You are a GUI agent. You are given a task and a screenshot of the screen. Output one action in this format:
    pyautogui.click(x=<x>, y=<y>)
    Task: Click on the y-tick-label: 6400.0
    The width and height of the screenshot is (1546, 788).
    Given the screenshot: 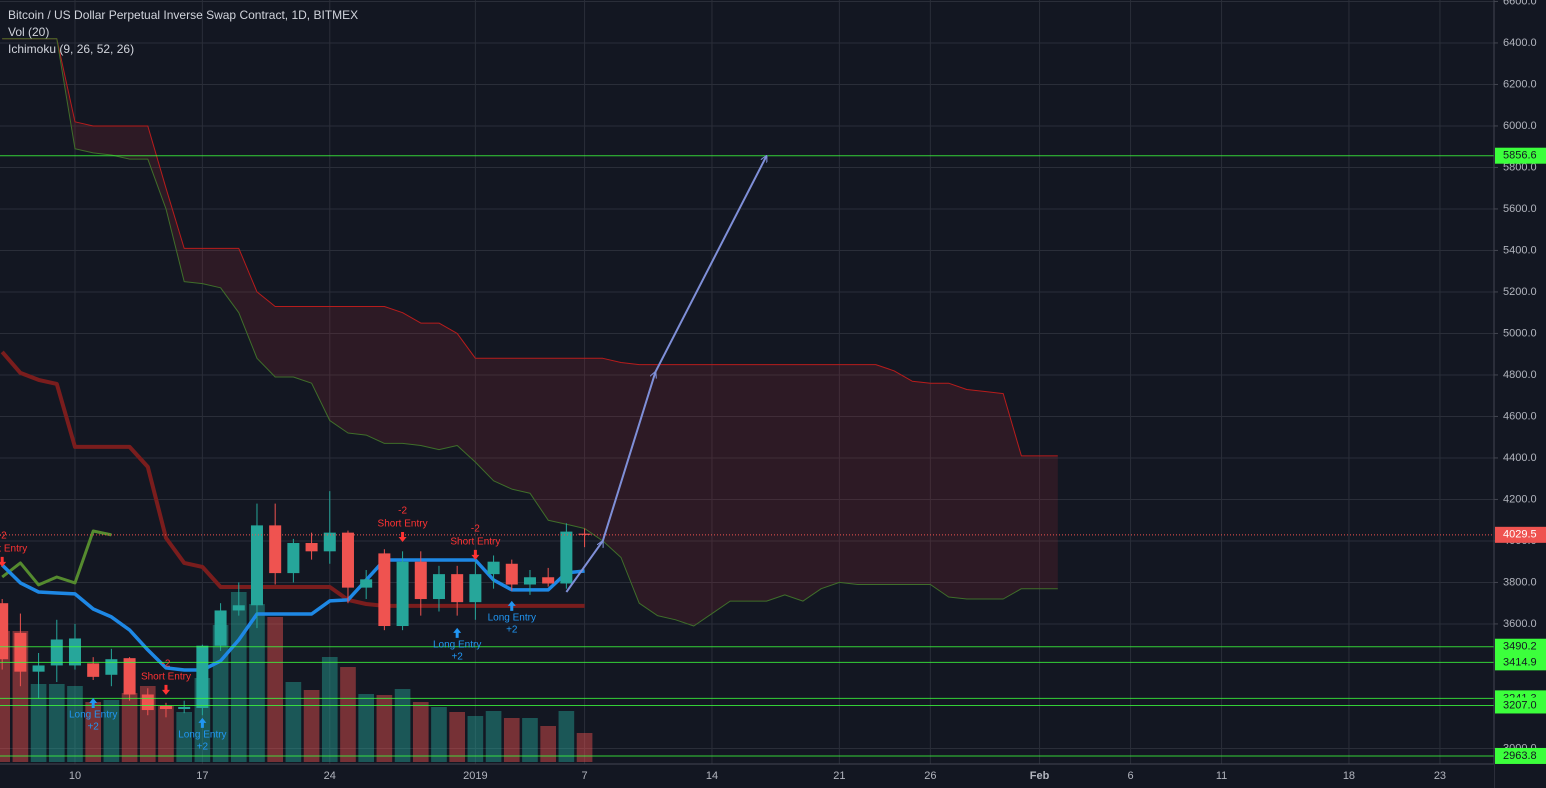 What is the action you would take?
    pyautogui.click(x=1520, y=43)
    